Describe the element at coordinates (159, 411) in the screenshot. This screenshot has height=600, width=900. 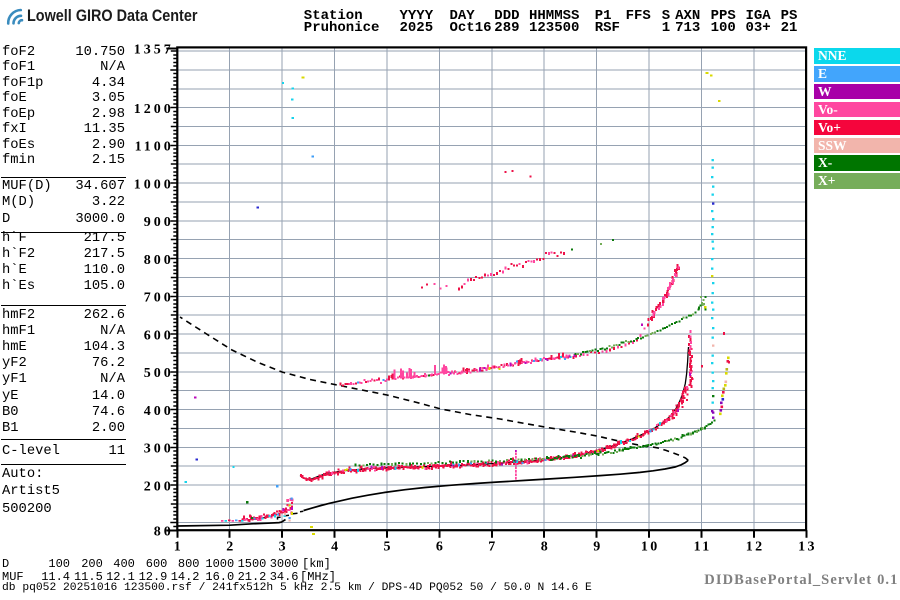
I see `svg-text: 400` at that location.